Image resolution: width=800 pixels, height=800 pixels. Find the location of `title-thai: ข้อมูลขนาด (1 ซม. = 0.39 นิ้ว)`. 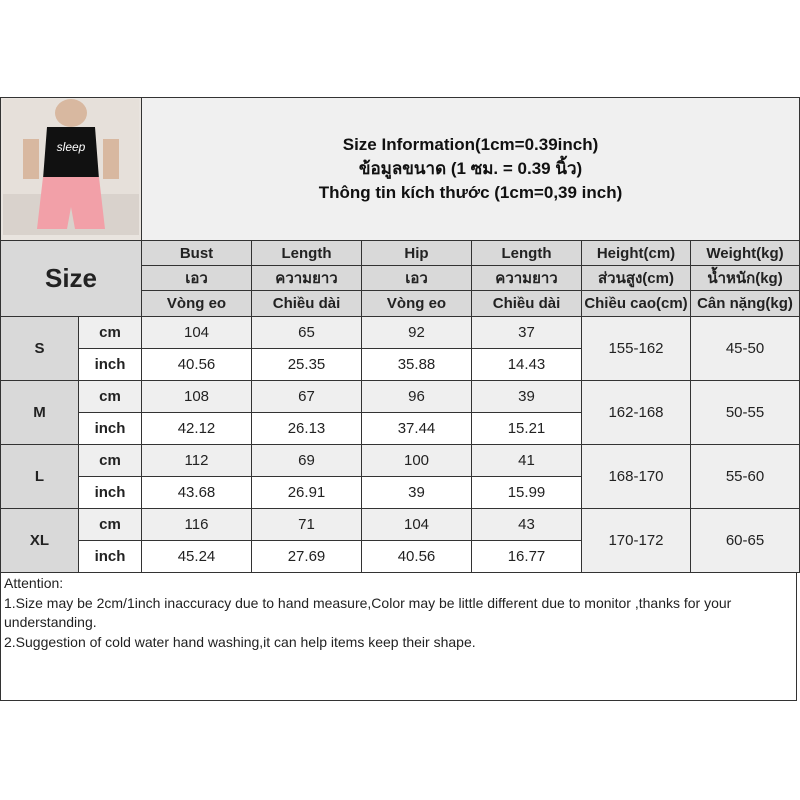

title-thai: ข้อมูลขนาด (1 ซม. = 0.39 นิ้ว) is located at coordinates (470, 168).